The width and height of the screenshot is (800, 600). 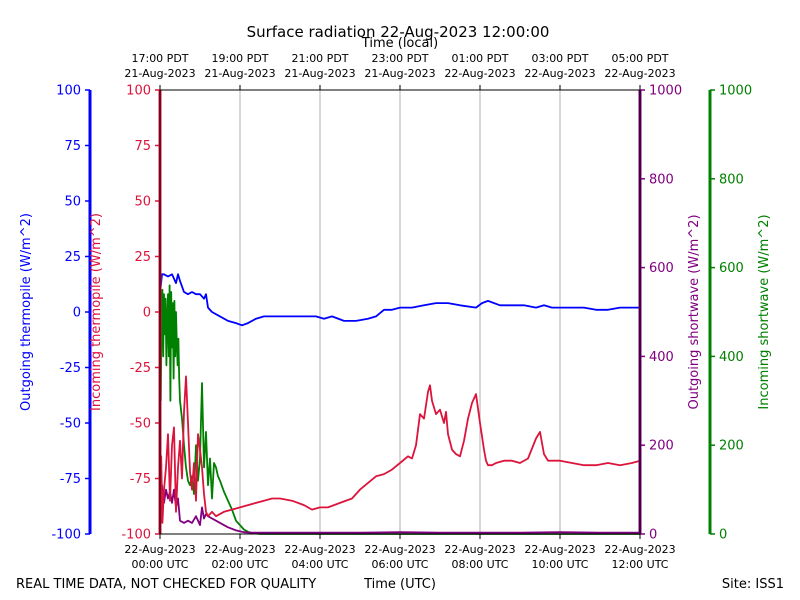 I want to click on top-axis-label: Time (local), so click(x=399, y=43).